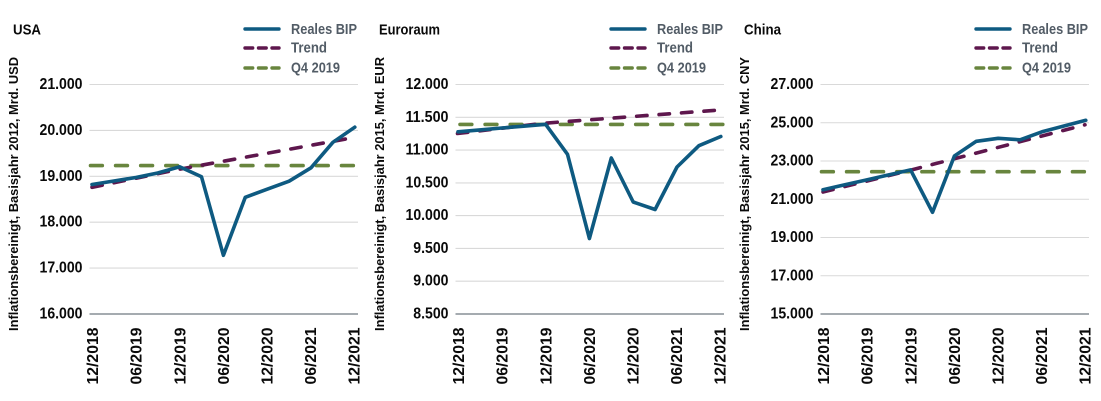 This screenshot has height=401, width=1101. What do you see at coordinates (27, 30) in the screenshot?
I see `svg-text: USA` at bounding box center [27, 30].